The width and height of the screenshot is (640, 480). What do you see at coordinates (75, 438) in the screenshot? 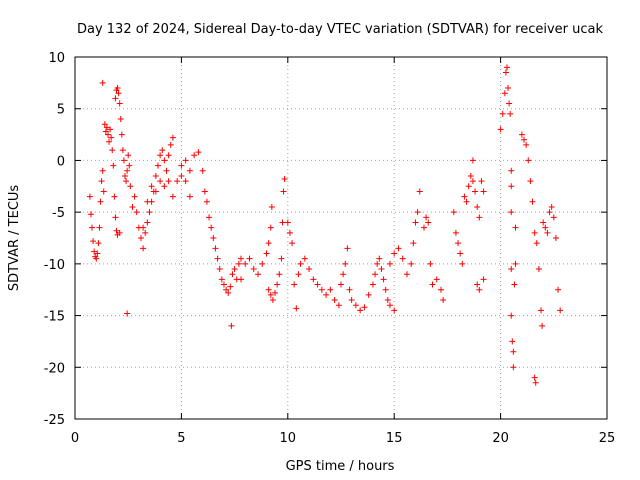
I see `x-tick-label: 0` at bounding box center [75, 438].